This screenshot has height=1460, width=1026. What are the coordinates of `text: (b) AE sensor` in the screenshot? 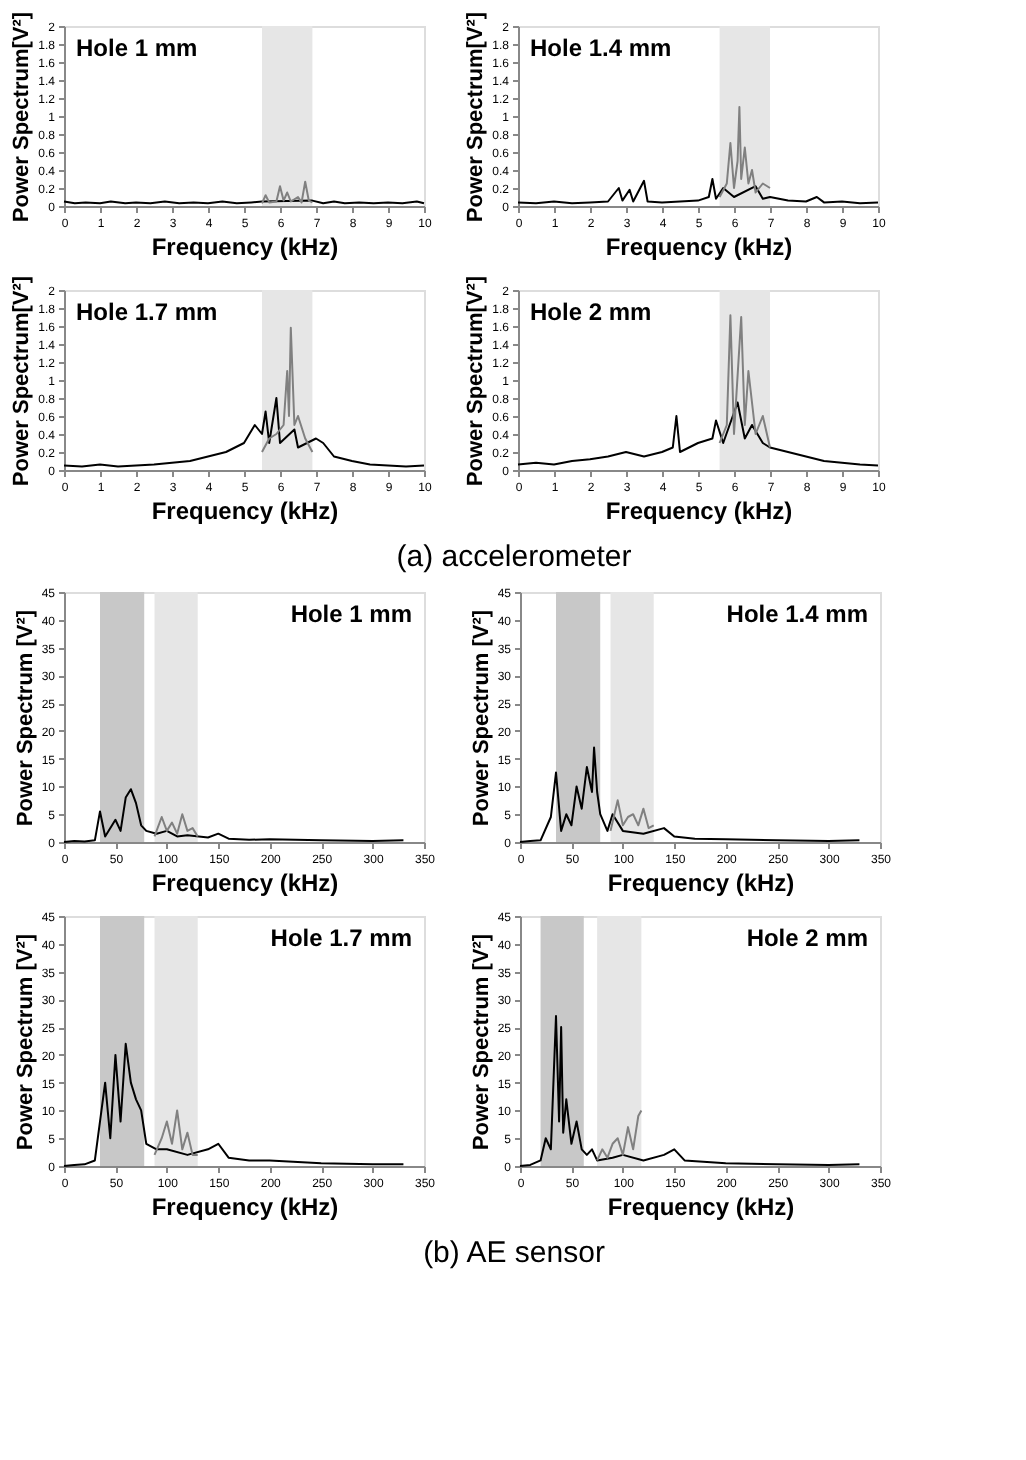 It's located at (514, 1253).